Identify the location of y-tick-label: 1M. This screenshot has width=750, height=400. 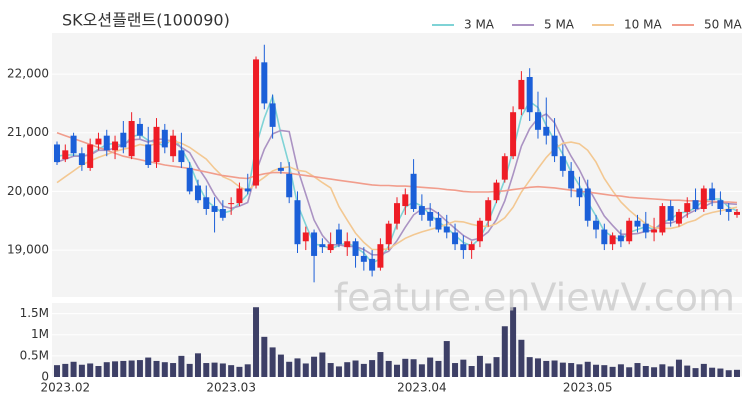
(40, 334).